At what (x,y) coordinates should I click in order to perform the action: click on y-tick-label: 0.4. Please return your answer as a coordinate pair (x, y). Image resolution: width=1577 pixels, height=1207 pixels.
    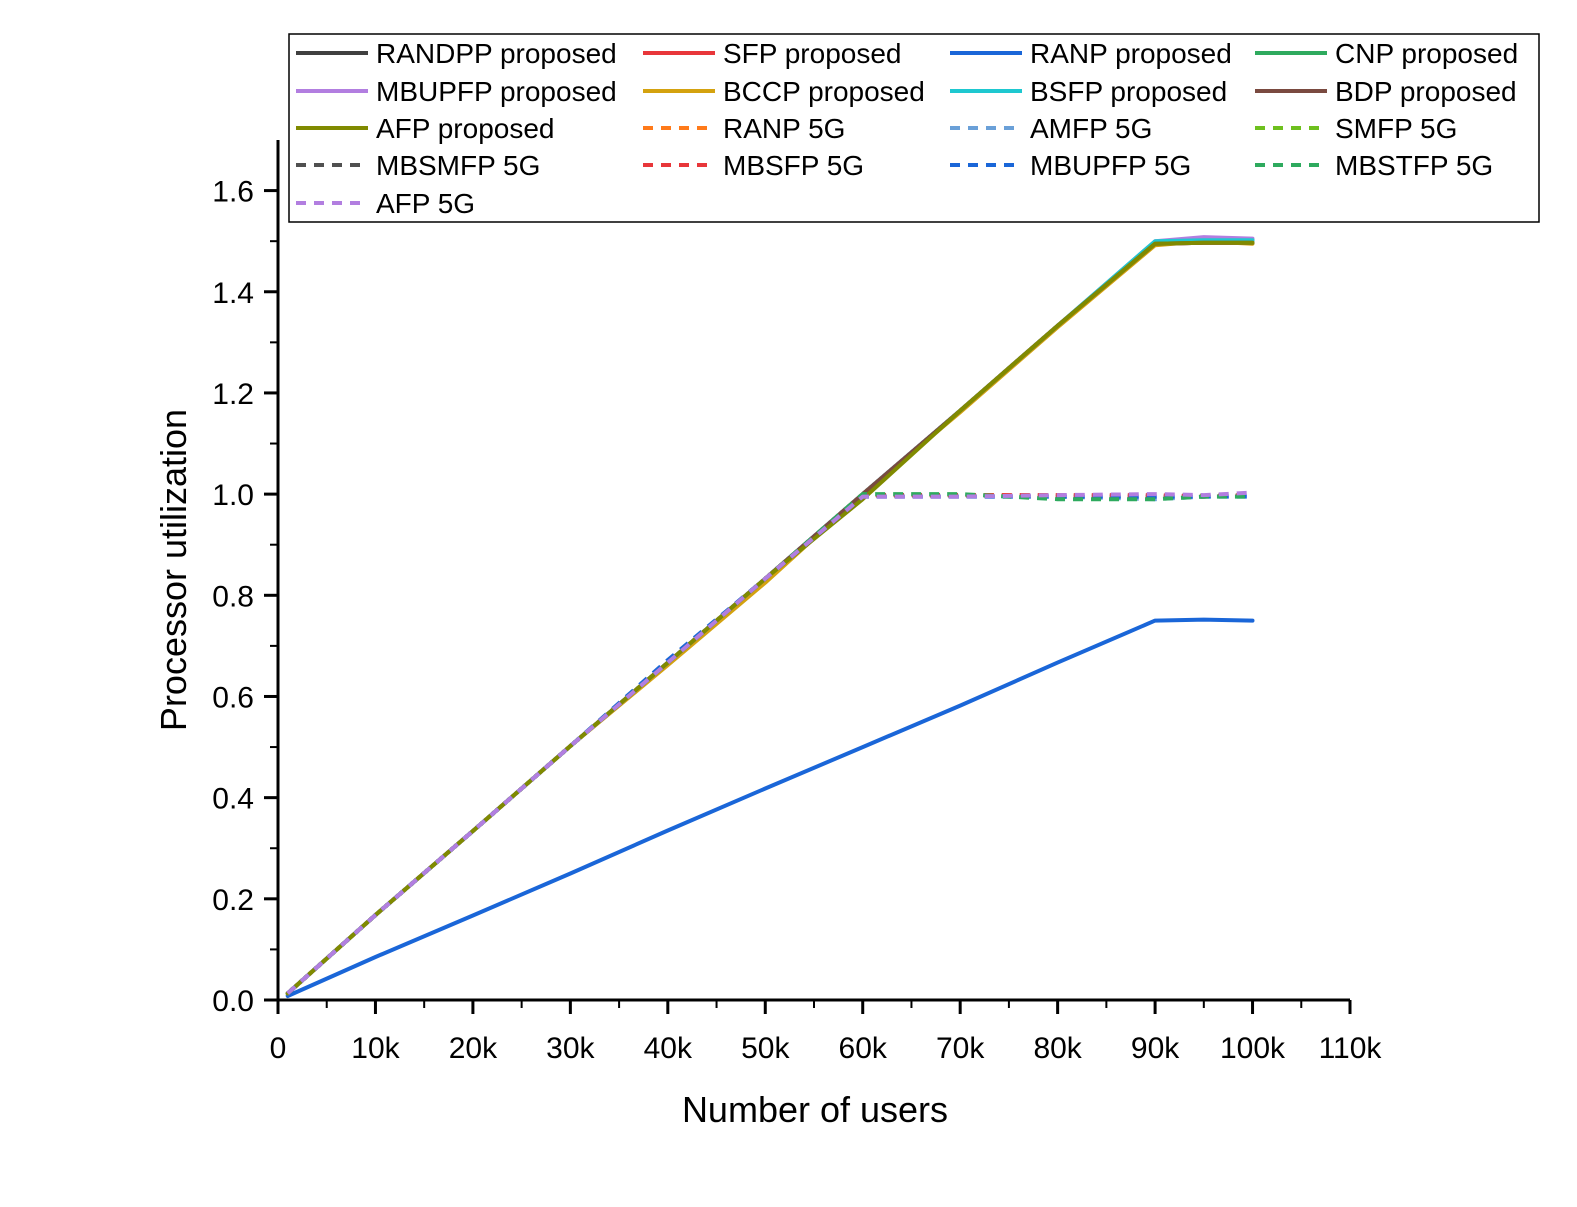
    Looking at the image, I should click on (233, 799).